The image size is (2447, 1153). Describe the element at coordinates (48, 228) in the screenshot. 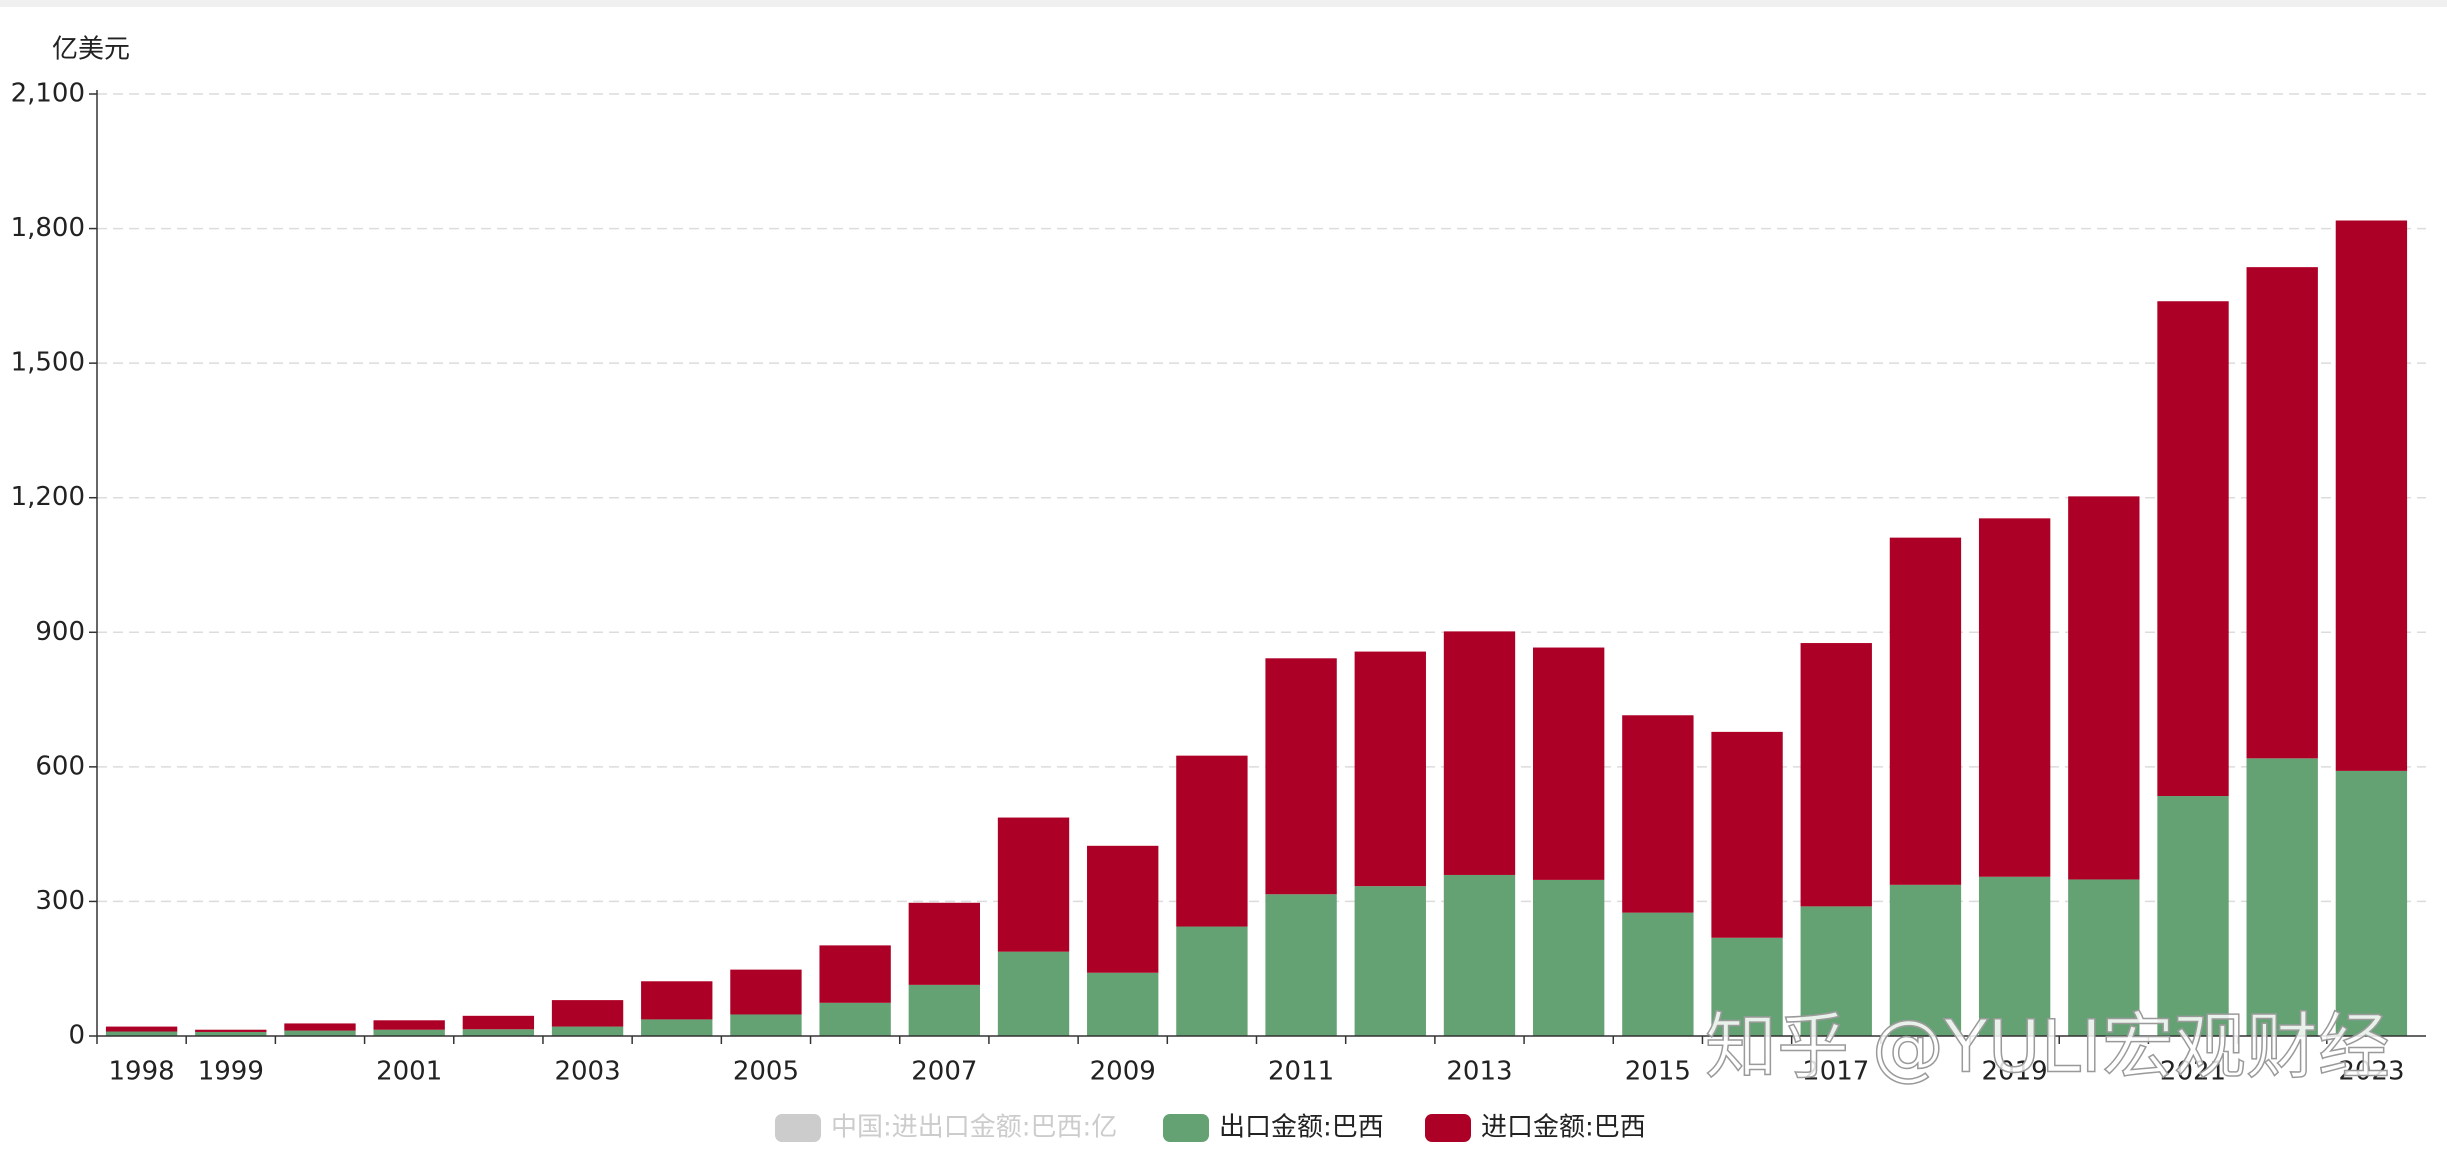

I see `y-tick-label: 1,800` at that location.